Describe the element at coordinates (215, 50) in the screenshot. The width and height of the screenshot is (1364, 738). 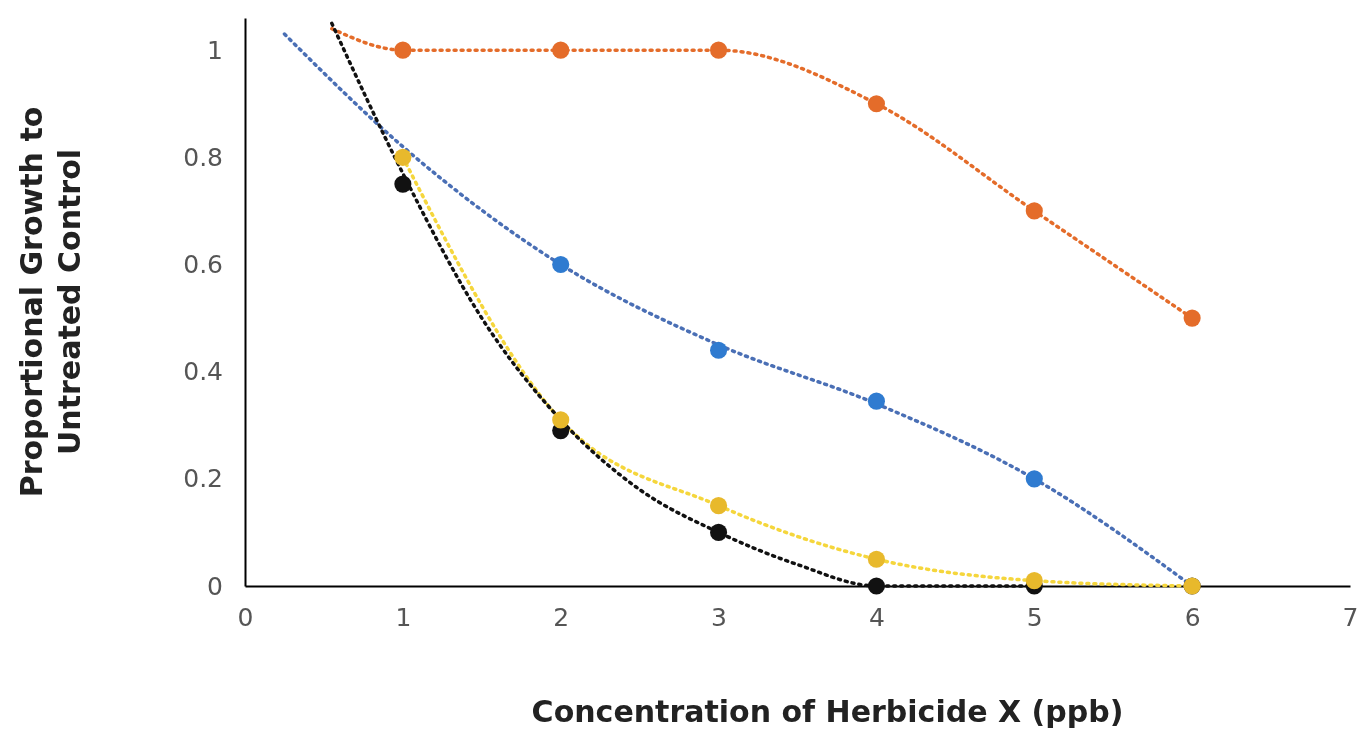
I see `y-tick-label: 1` at that location.